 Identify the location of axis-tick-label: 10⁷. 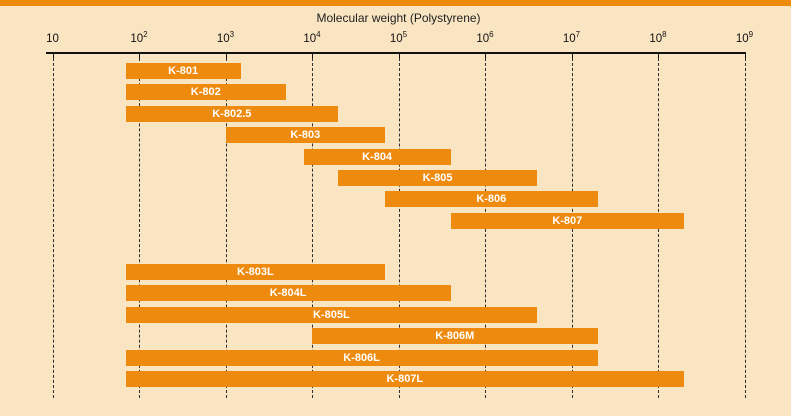
(571, 37).